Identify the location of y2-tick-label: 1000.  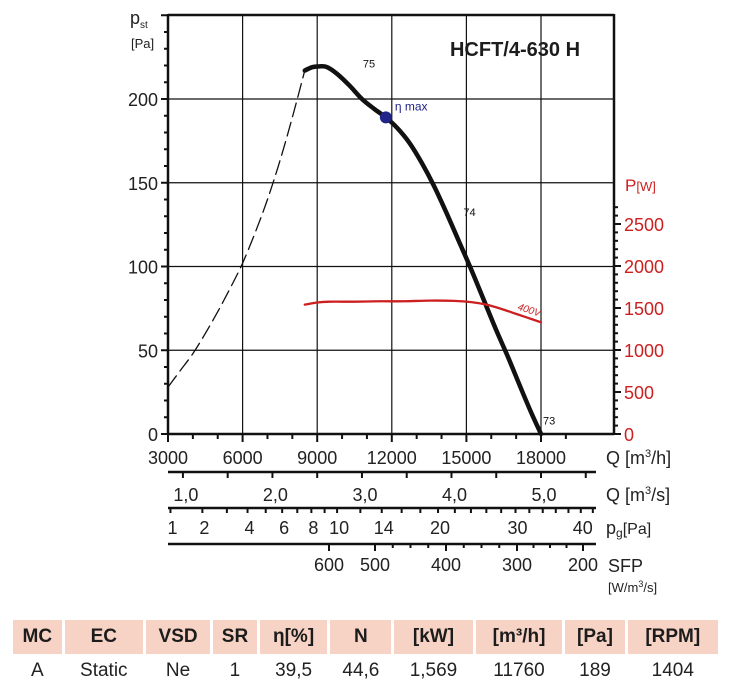
(644, 351).